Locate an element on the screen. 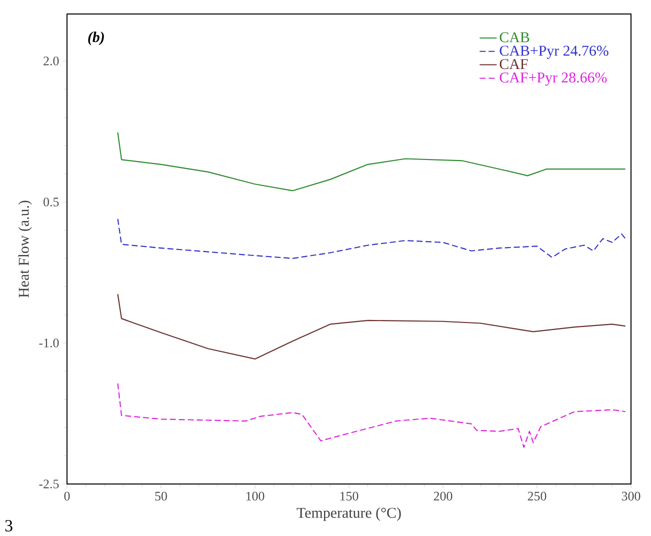 Image resolution: width=651 pixels, height=536 pixels. y-tick-label: -2.5 is located at coordinates (49, 484).